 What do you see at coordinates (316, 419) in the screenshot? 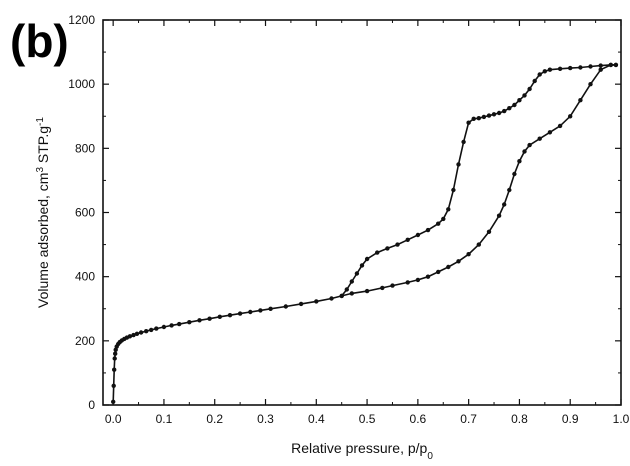
I see `x-tick-label: 0.4` at bounding box center [316, 419].